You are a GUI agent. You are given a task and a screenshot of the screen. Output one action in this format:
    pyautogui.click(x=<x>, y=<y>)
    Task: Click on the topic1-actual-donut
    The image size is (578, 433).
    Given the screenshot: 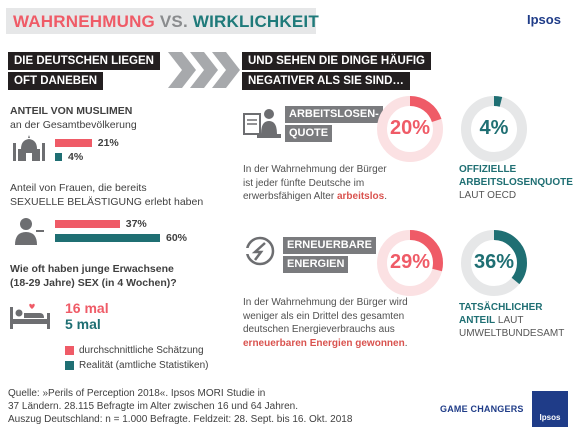 What is the action you would take?
    pyautogui.click(x=494, y=129)
    